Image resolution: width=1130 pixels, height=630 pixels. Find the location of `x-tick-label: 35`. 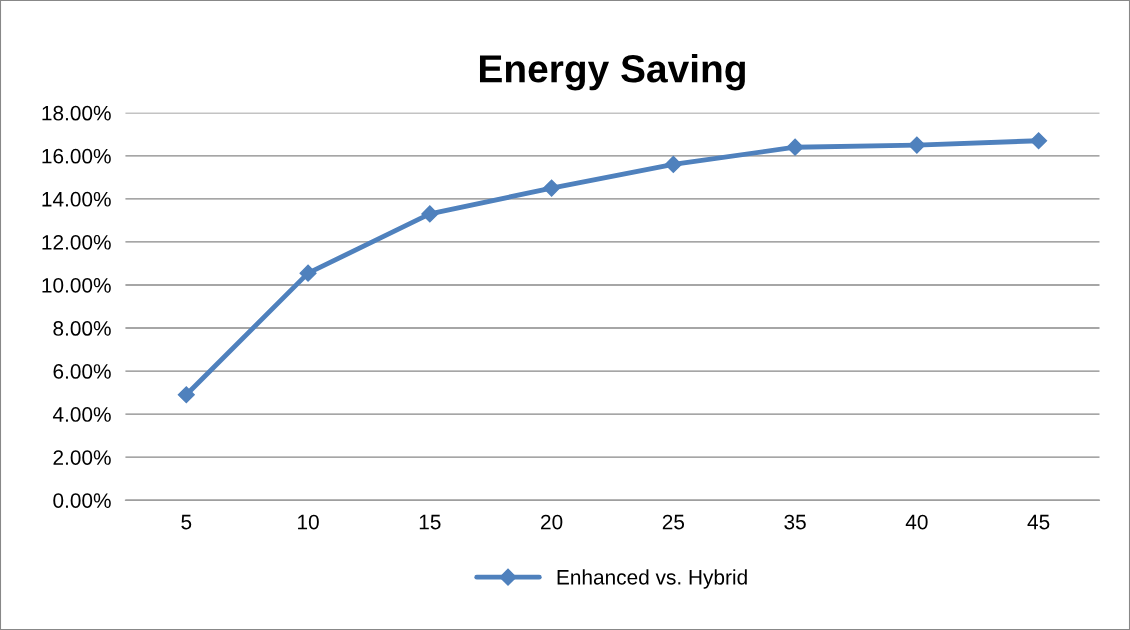

x-tick-label: 35 is located at coordinates (795, 522).